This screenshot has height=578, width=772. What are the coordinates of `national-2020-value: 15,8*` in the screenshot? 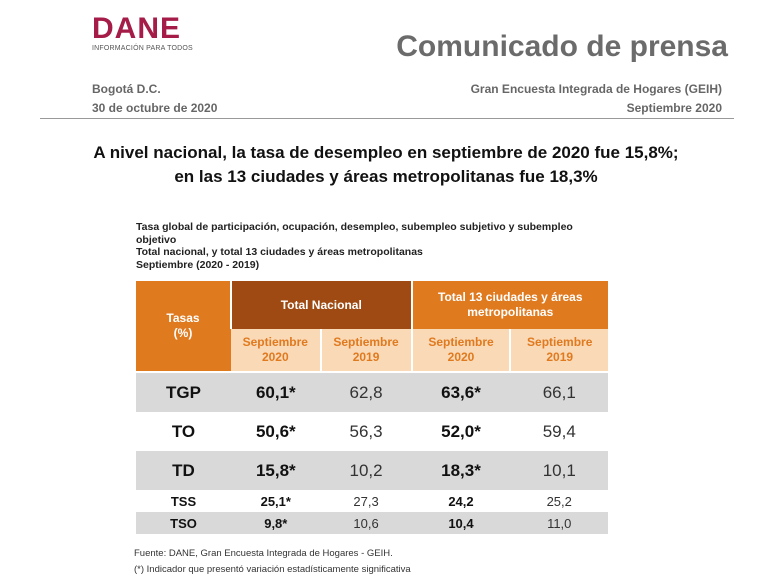 It's located at (276, 470).